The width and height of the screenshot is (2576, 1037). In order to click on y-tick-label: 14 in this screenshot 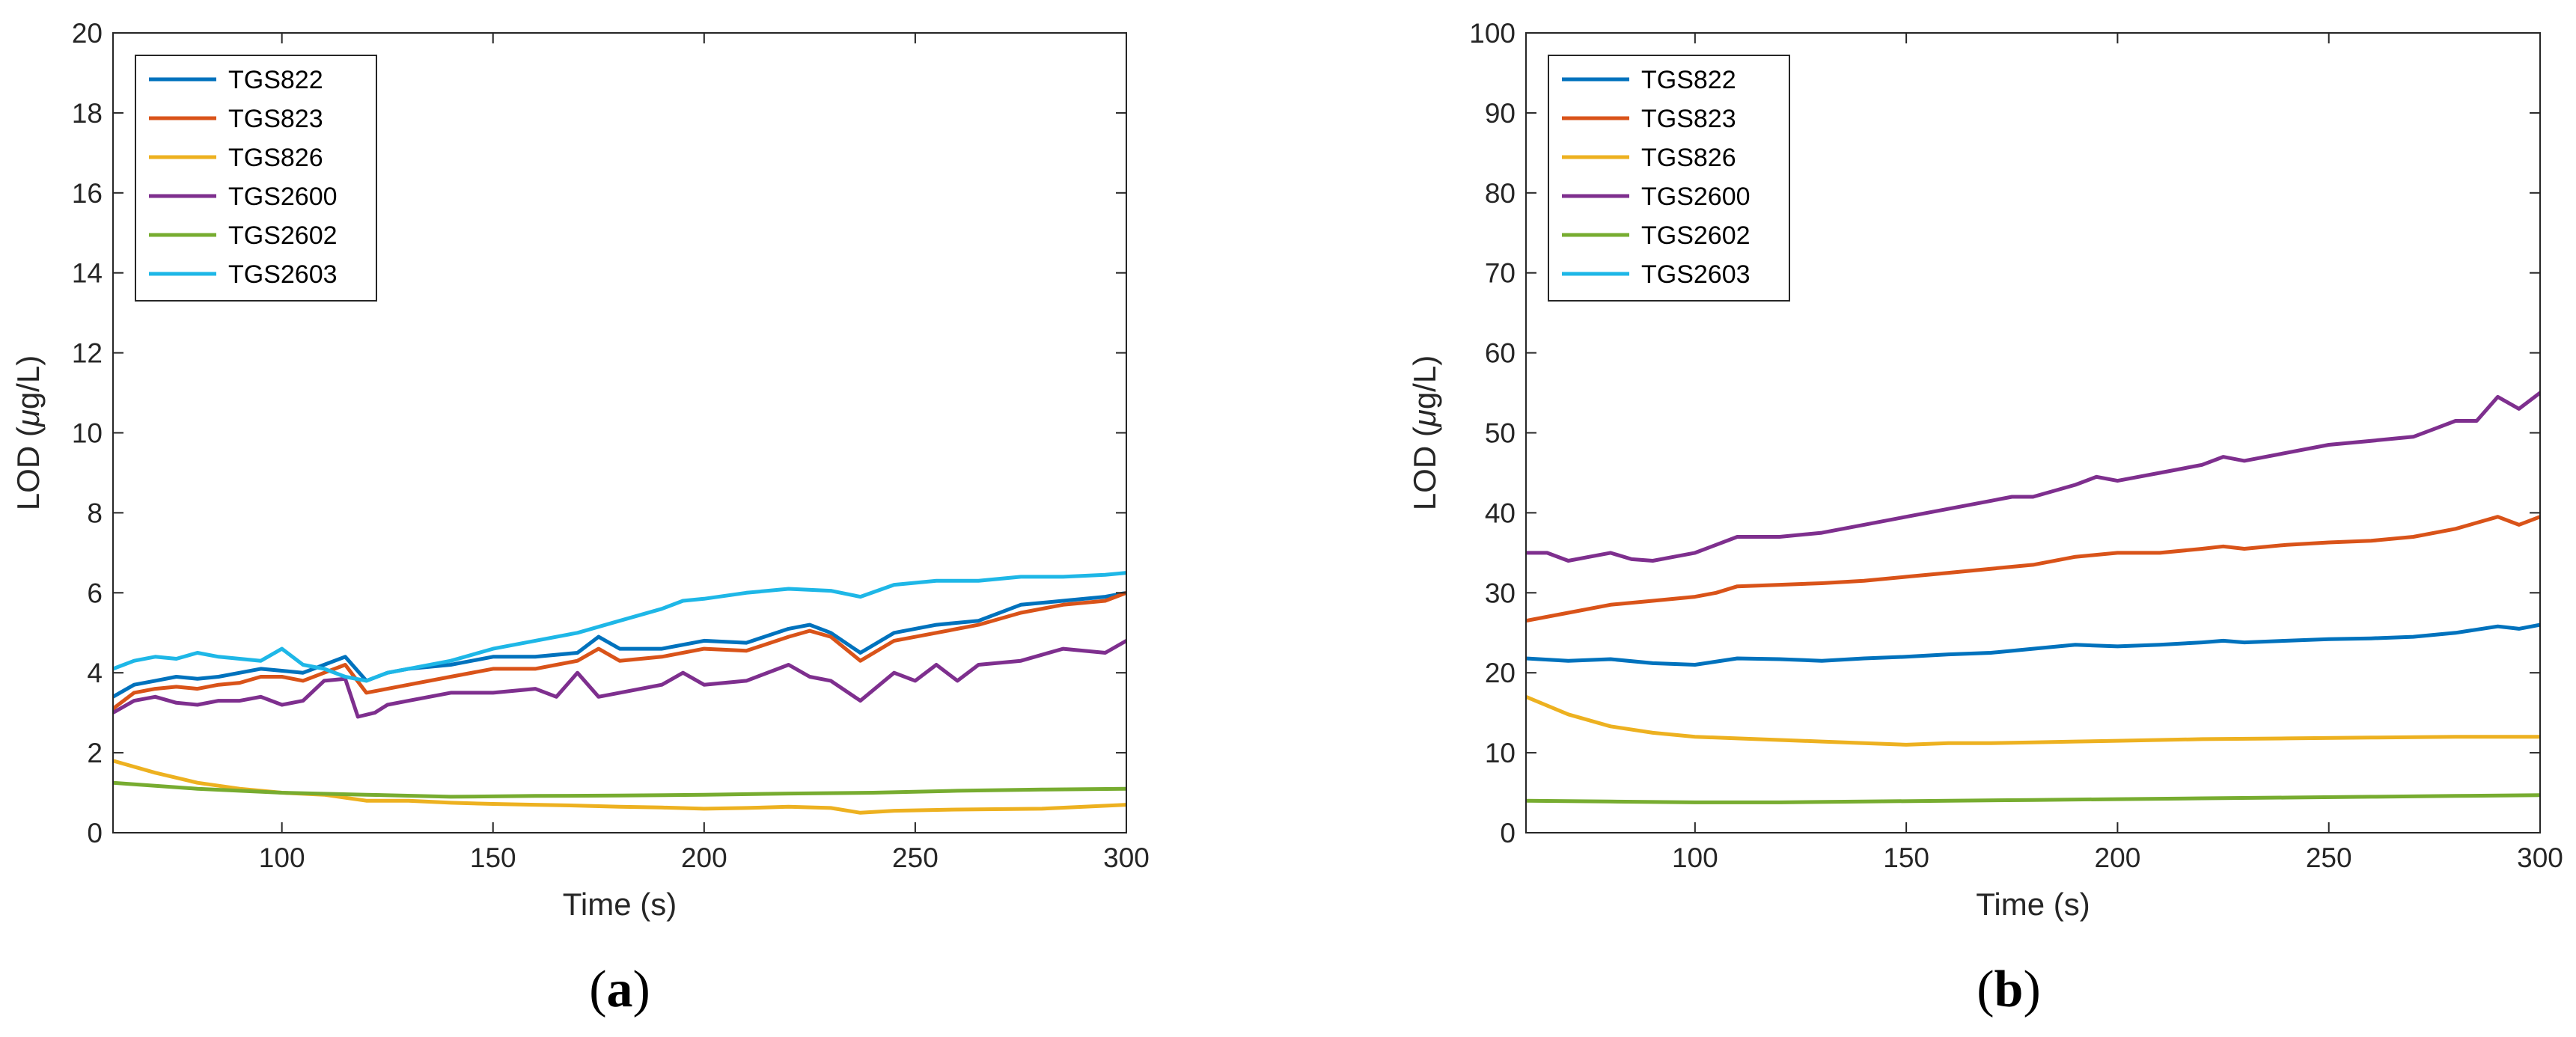, I will do `click(87, 273)`.